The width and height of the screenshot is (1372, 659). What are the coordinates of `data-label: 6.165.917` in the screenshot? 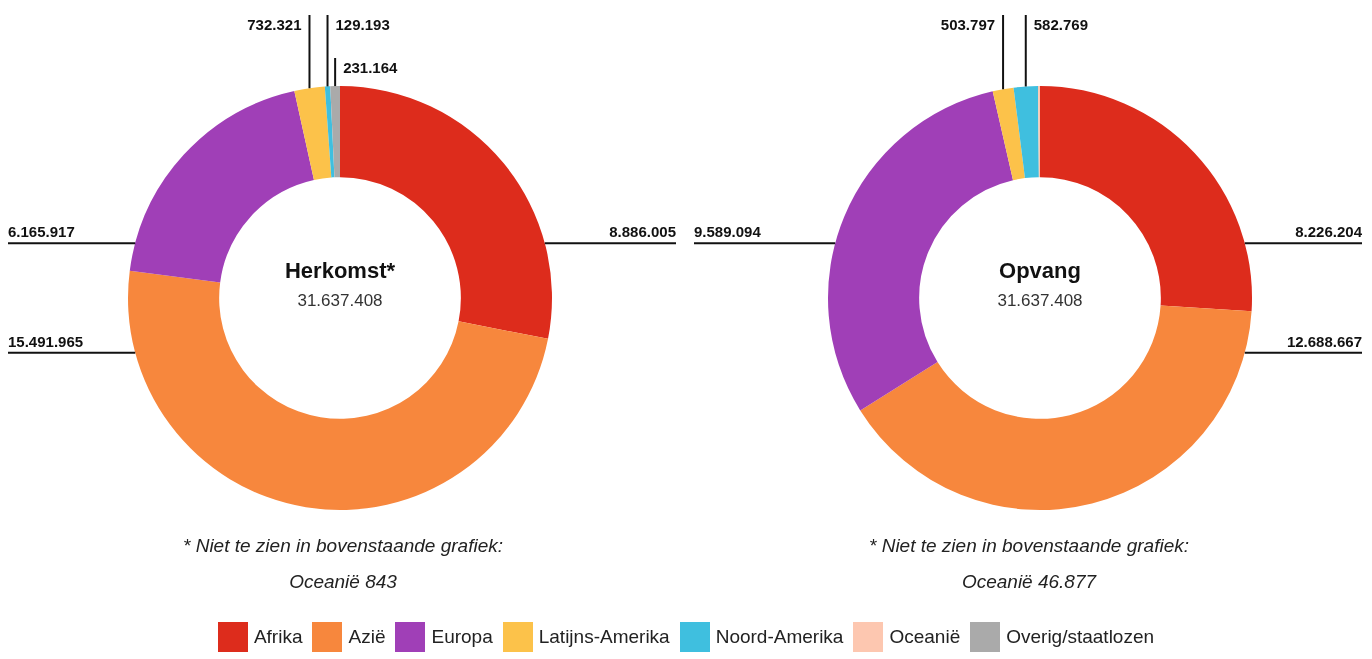 It's located at (41, 232).